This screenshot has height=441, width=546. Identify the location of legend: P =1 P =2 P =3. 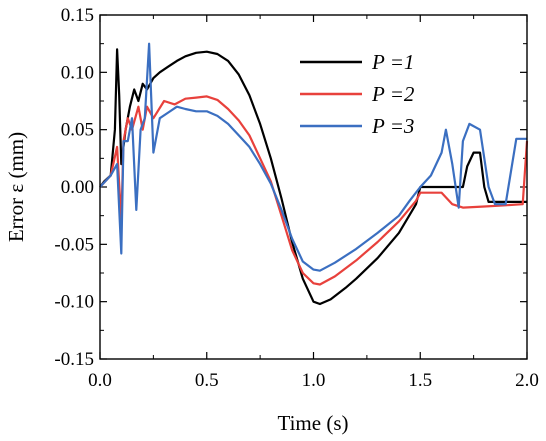
(357, 94).